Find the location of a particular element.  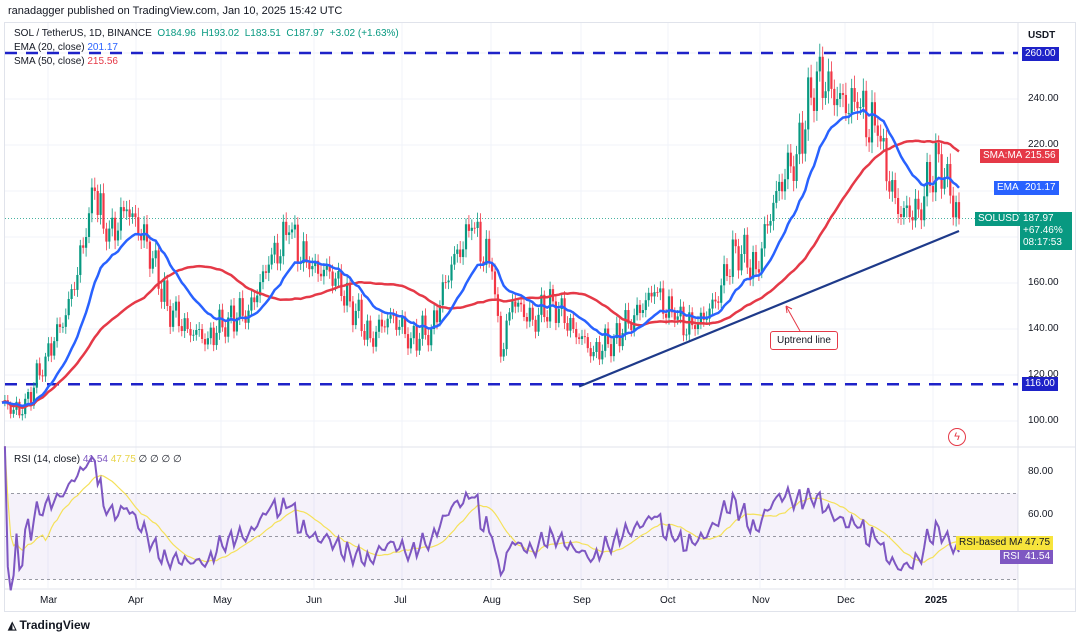

legend-open: O184.96 is located at coordinates (176, 33).